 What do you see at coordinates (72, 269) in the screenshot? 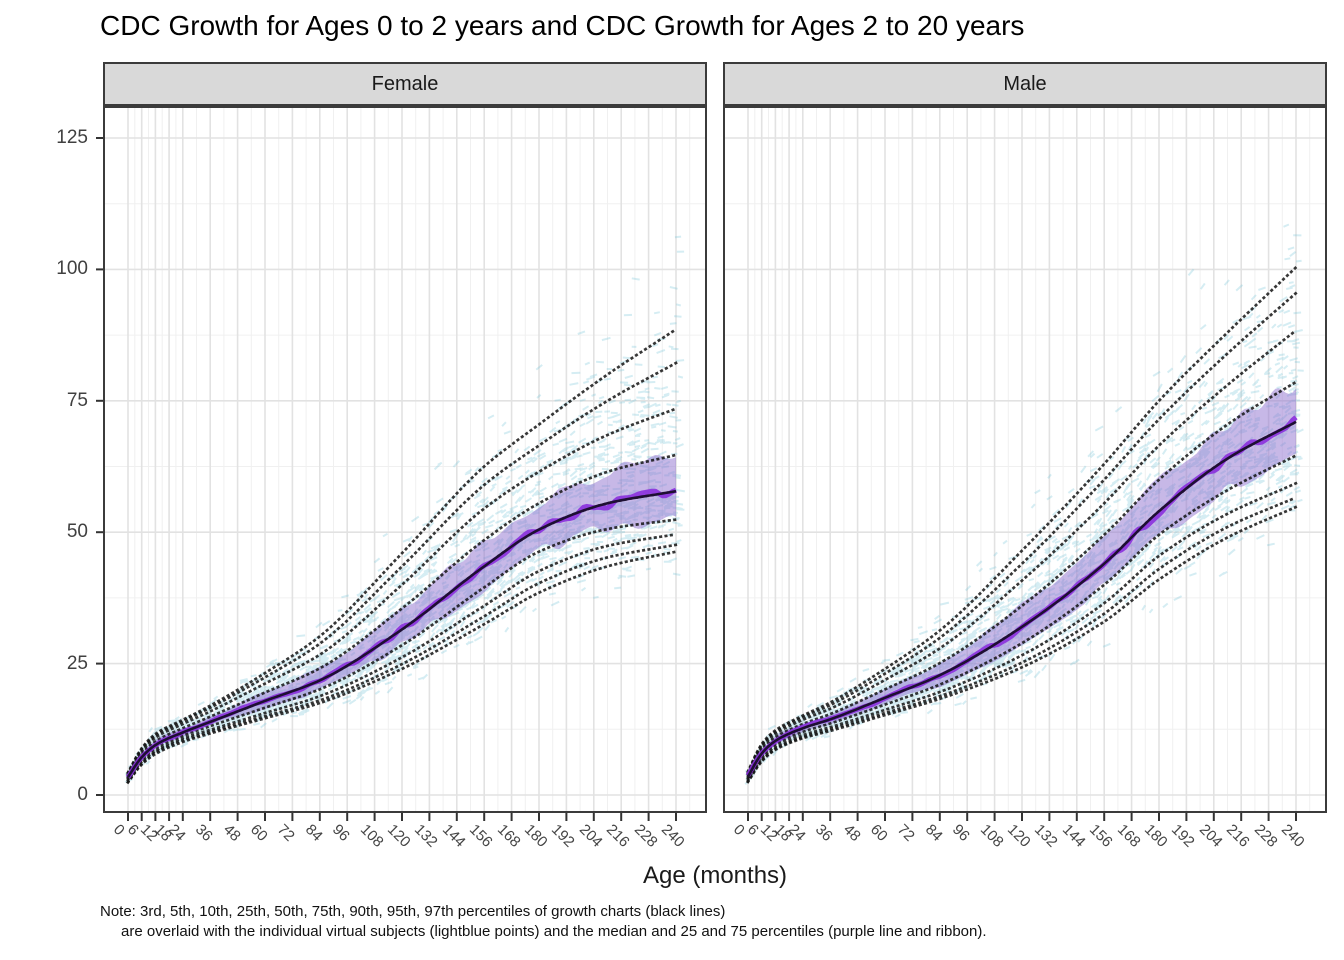
I see `y-tick-label: 100` at bounding box center [72, 269].